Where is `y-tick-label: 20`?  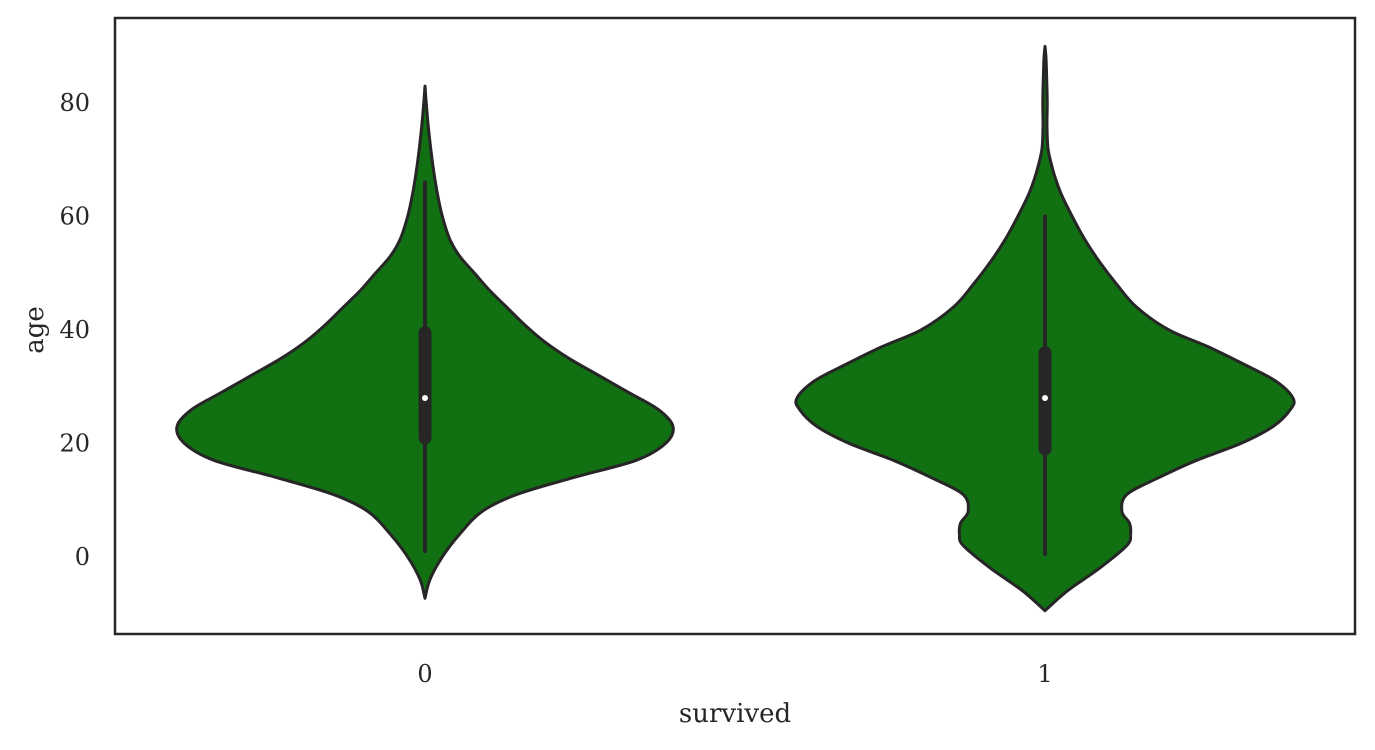
y-tick-label: 20 is located at coordinates (74, 443).